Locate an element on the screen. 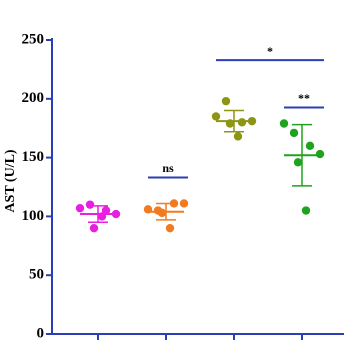  y-axis-label: AST (U/L) is located at coordinates (10, 180).